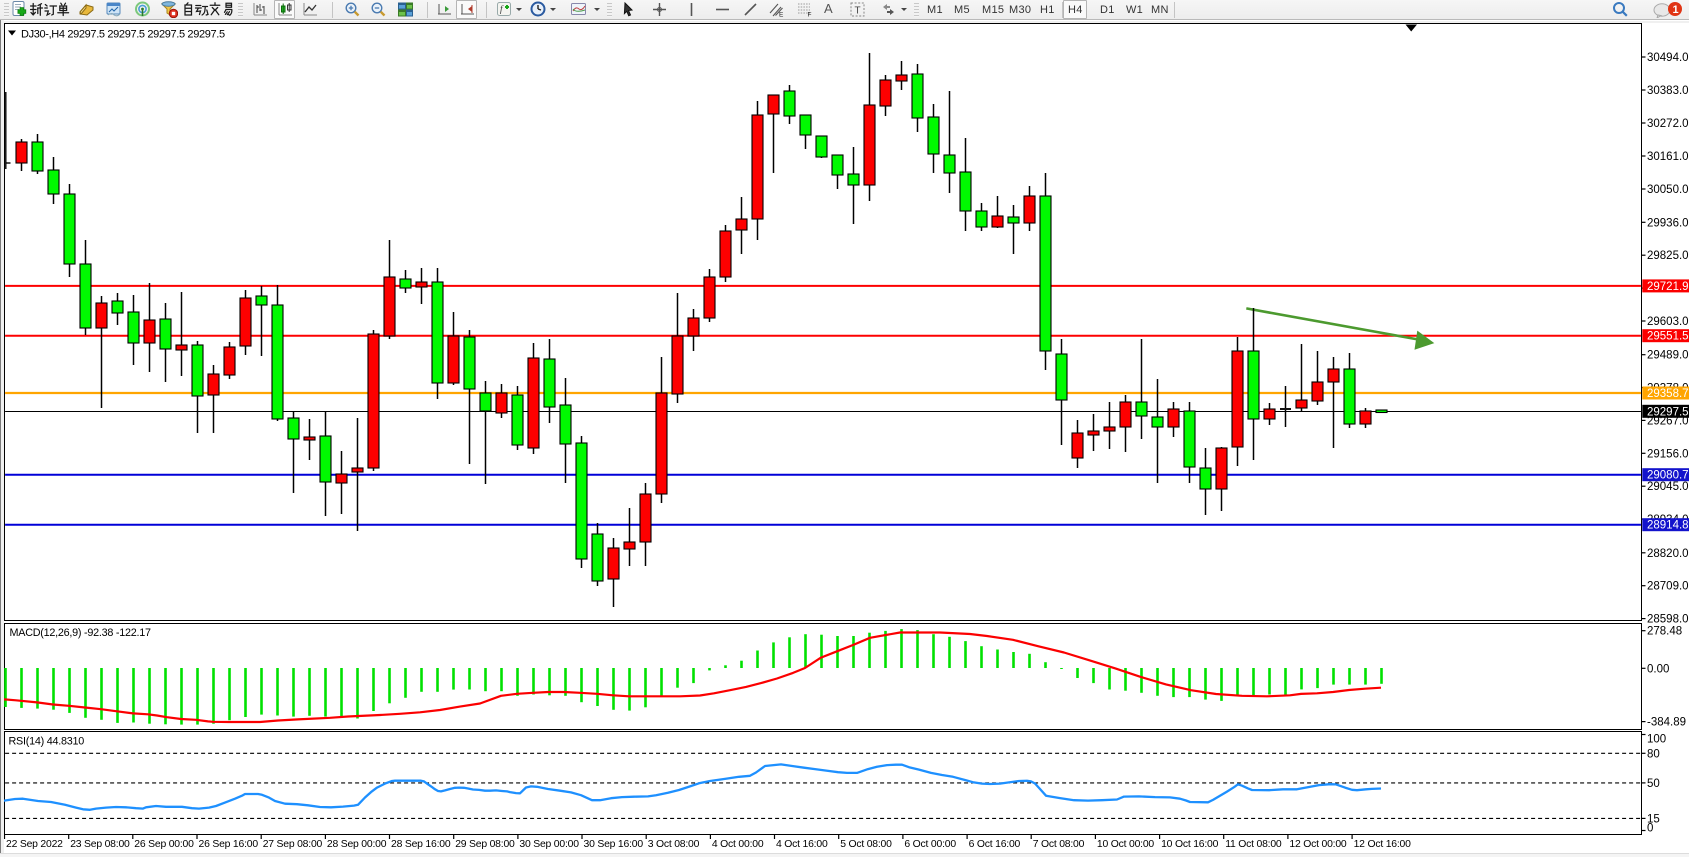  What do you see at coordinates (1668, 476) in the screenshot?
I see `svg-text: 29080.7` at bounding box center [1668, 476].